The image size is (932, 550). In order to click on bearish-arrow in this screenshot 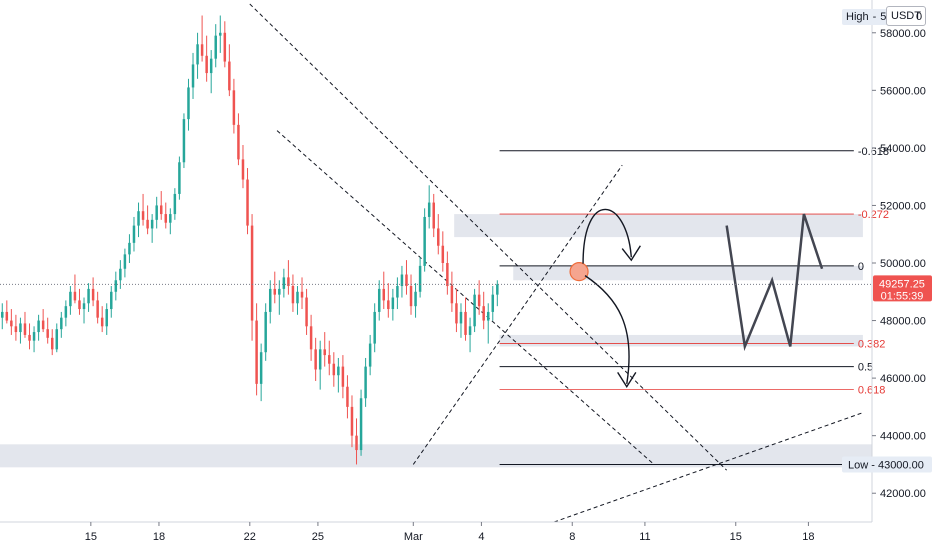, I will do `click(607, 329)`.